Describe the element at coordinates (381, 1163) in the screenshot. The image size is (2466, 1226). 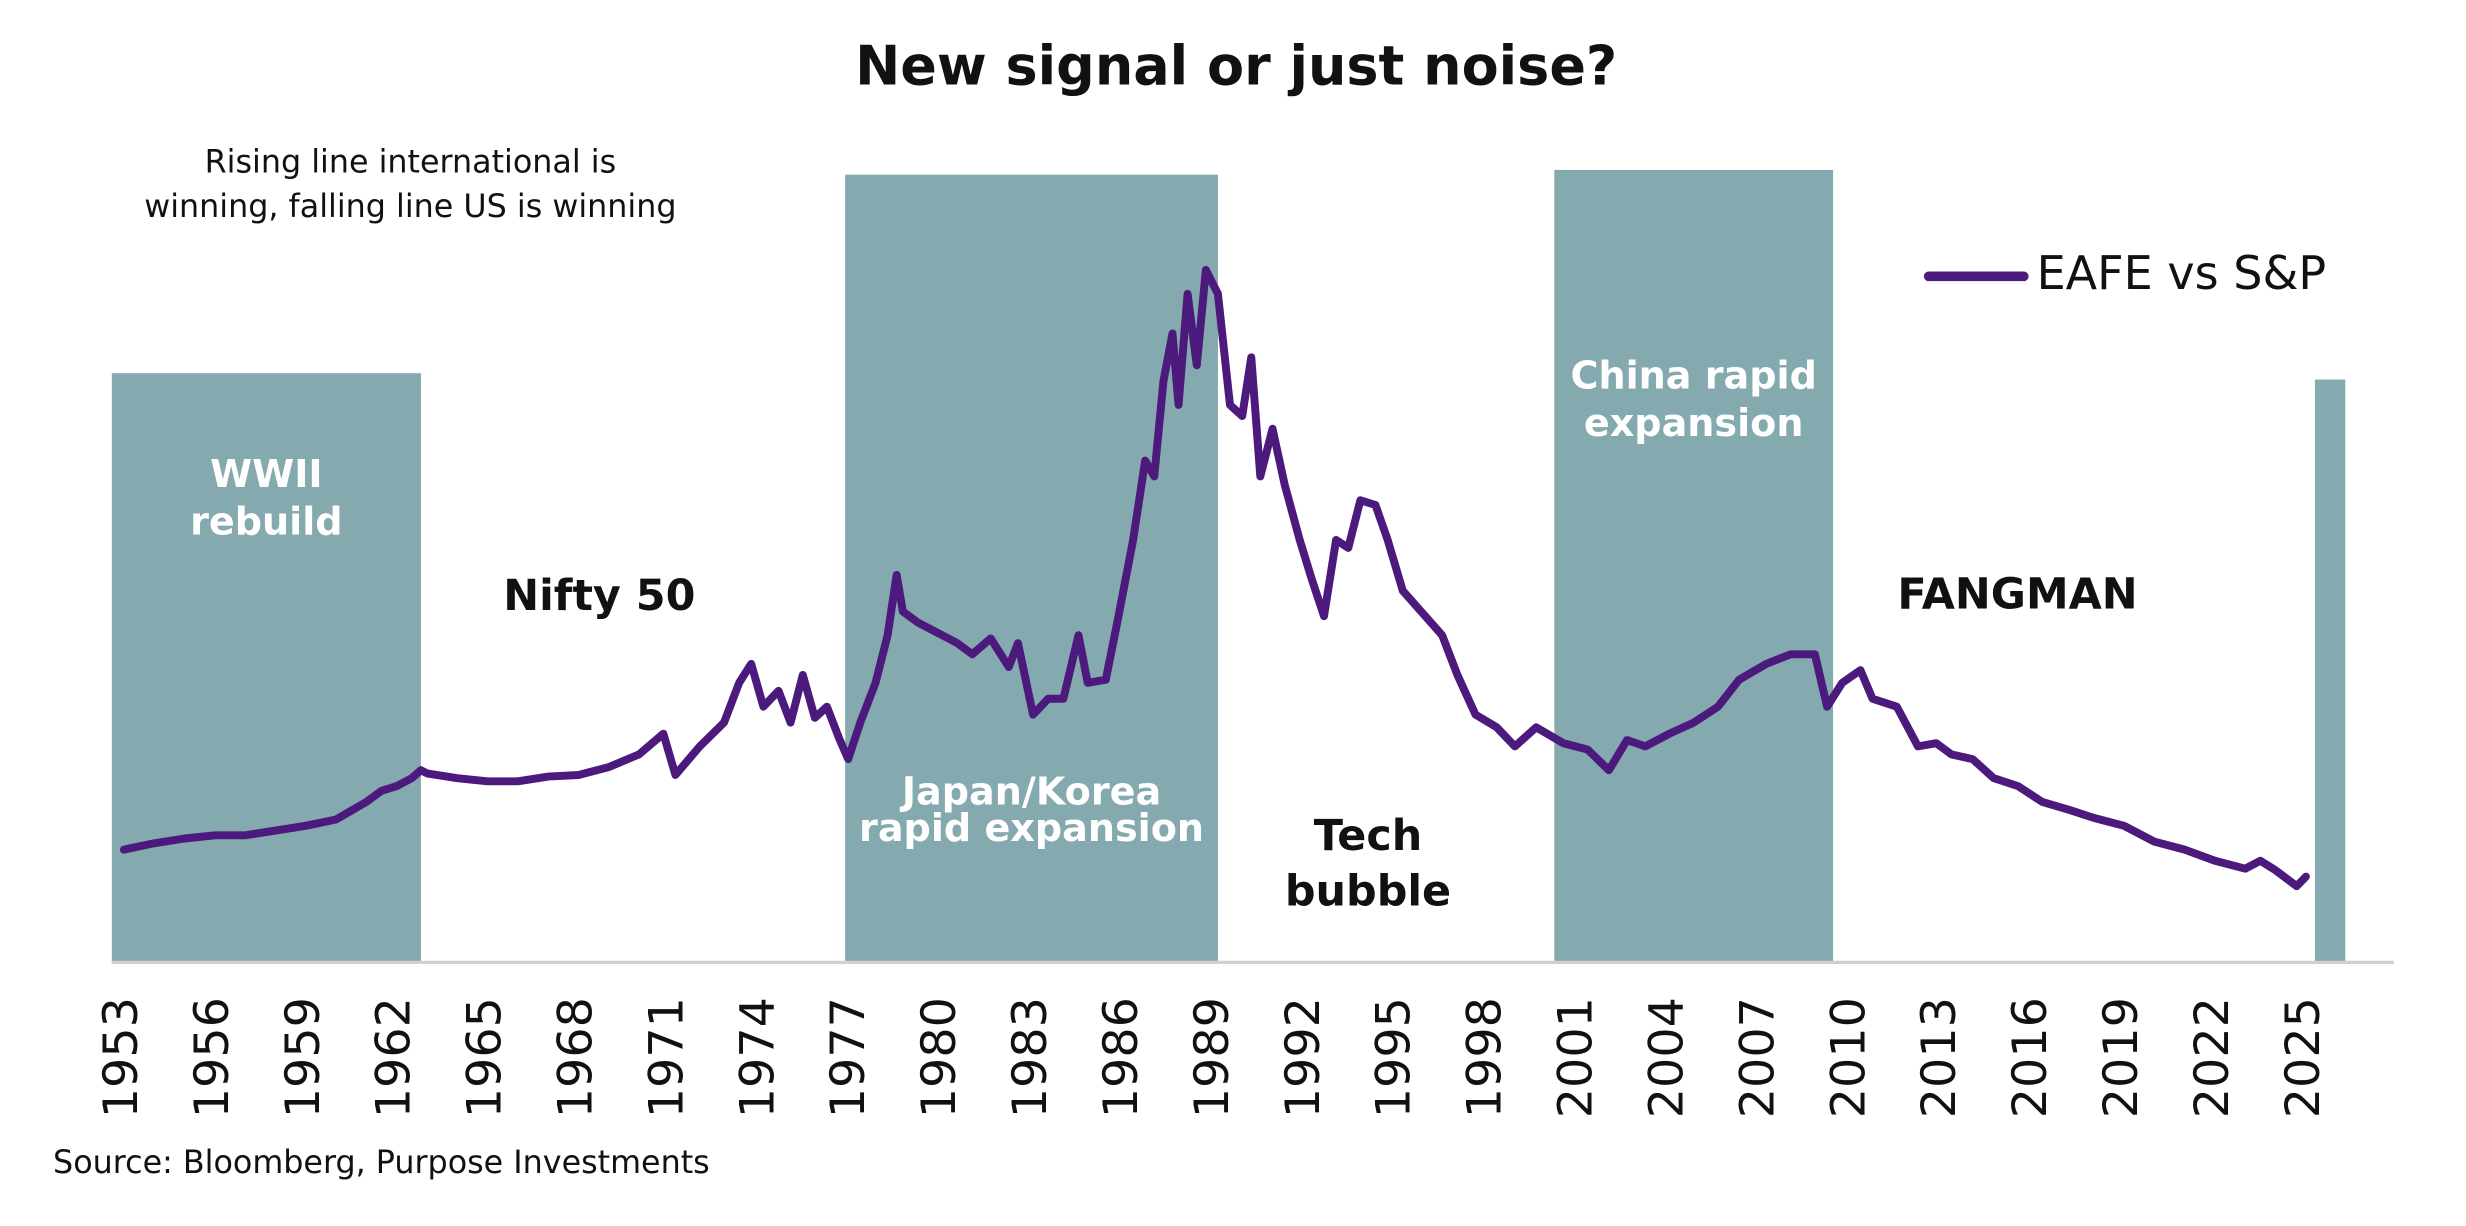
I see `source: Source: Bloomberg, Purpose Investments` at that location.